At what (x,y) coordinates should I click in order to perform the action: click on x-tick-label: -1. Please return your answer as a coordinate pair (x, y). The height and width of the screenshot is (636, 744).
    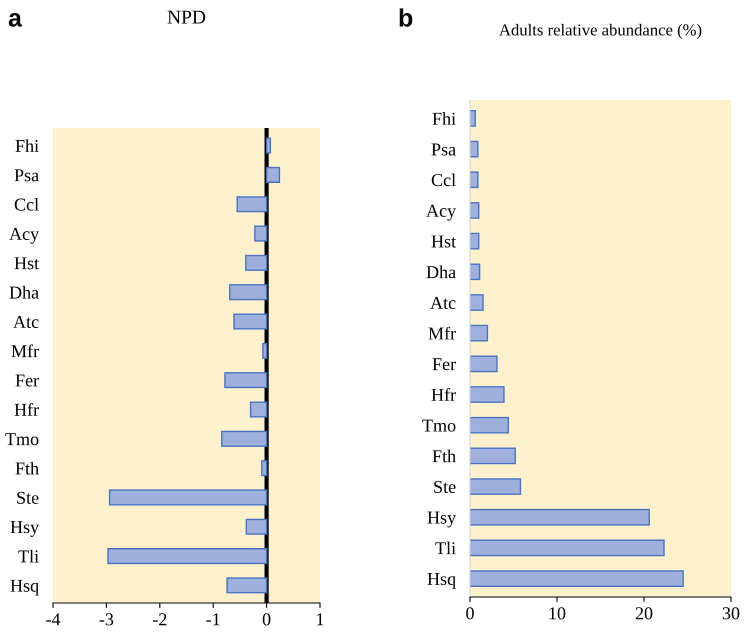
    Looking at the image, I should click on (213, 619).